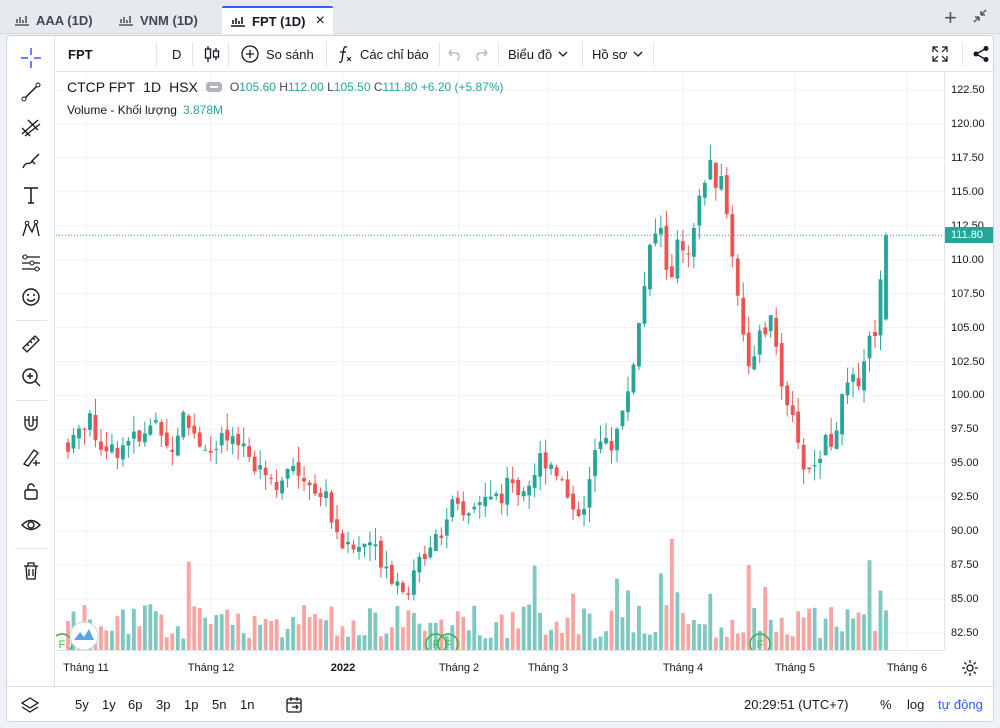 This screenshot has width=1000, height=728. What do you see at coordinates (191, 704) in the screenshot?
I see `range-1m: 1p` at bounding box center [191, 704].